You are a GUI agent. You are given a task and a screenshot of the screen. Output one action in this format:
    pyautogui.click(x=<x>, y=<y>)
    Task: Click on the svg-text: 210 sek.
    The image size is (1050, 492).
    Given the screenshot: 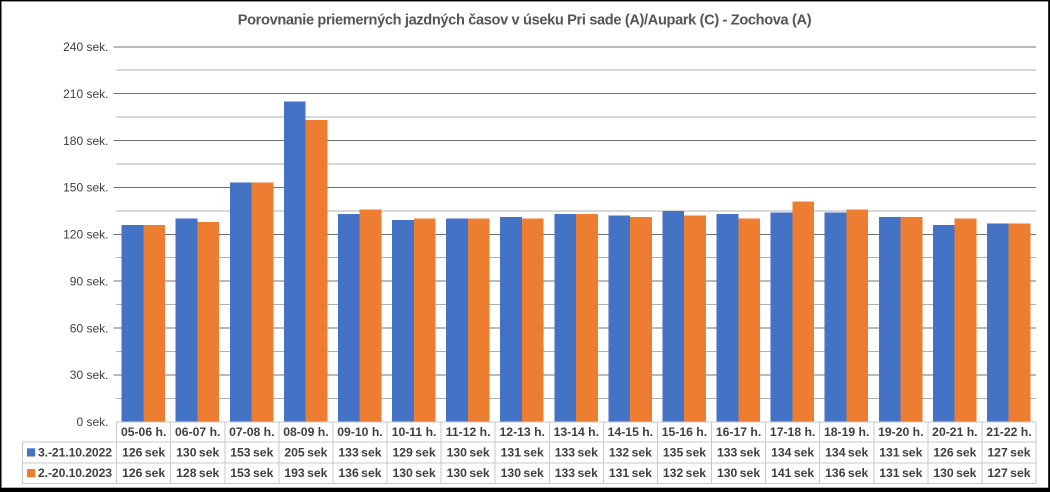 What is the action you would take?
    pyautogui.click(x=85, y=94)
    